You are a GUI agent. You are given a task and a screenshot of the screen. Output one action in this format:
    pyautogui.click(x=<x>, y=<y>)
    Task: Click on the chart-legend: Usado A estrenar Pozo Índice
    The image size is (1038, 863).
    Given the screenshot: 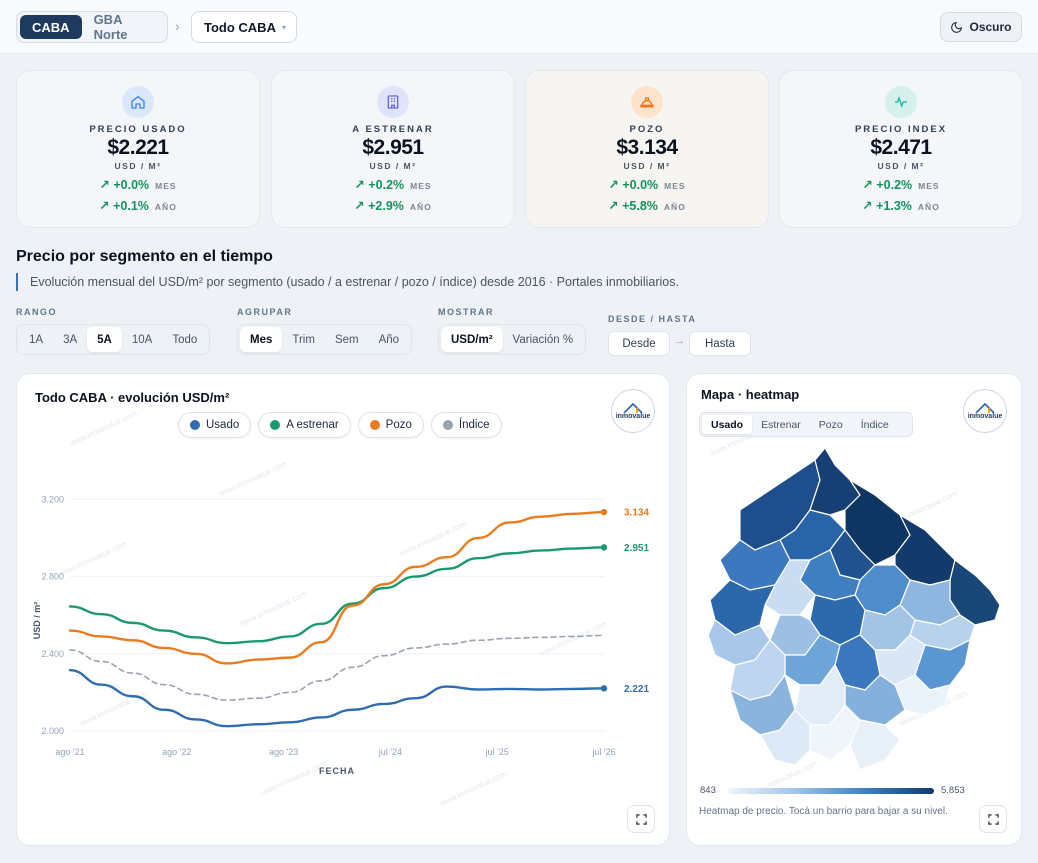 What is the action you would take?
    pyautogui.click(x=340, y=425)
    